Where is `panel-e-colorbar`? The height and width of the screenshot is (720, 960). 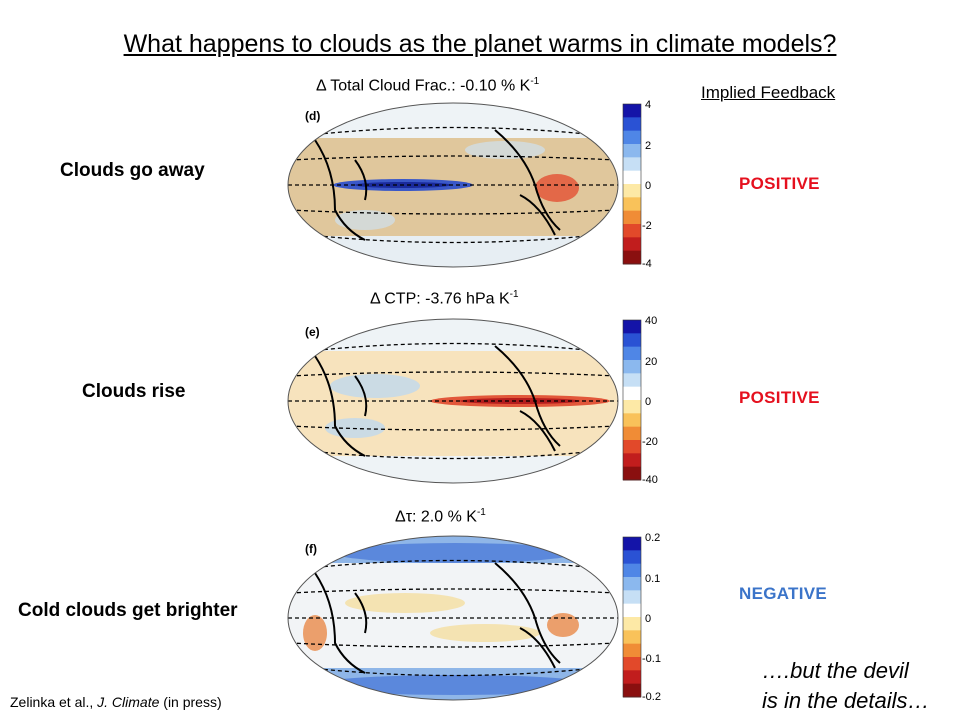
panel-e-colorbar is located at coordinates (632, 400).